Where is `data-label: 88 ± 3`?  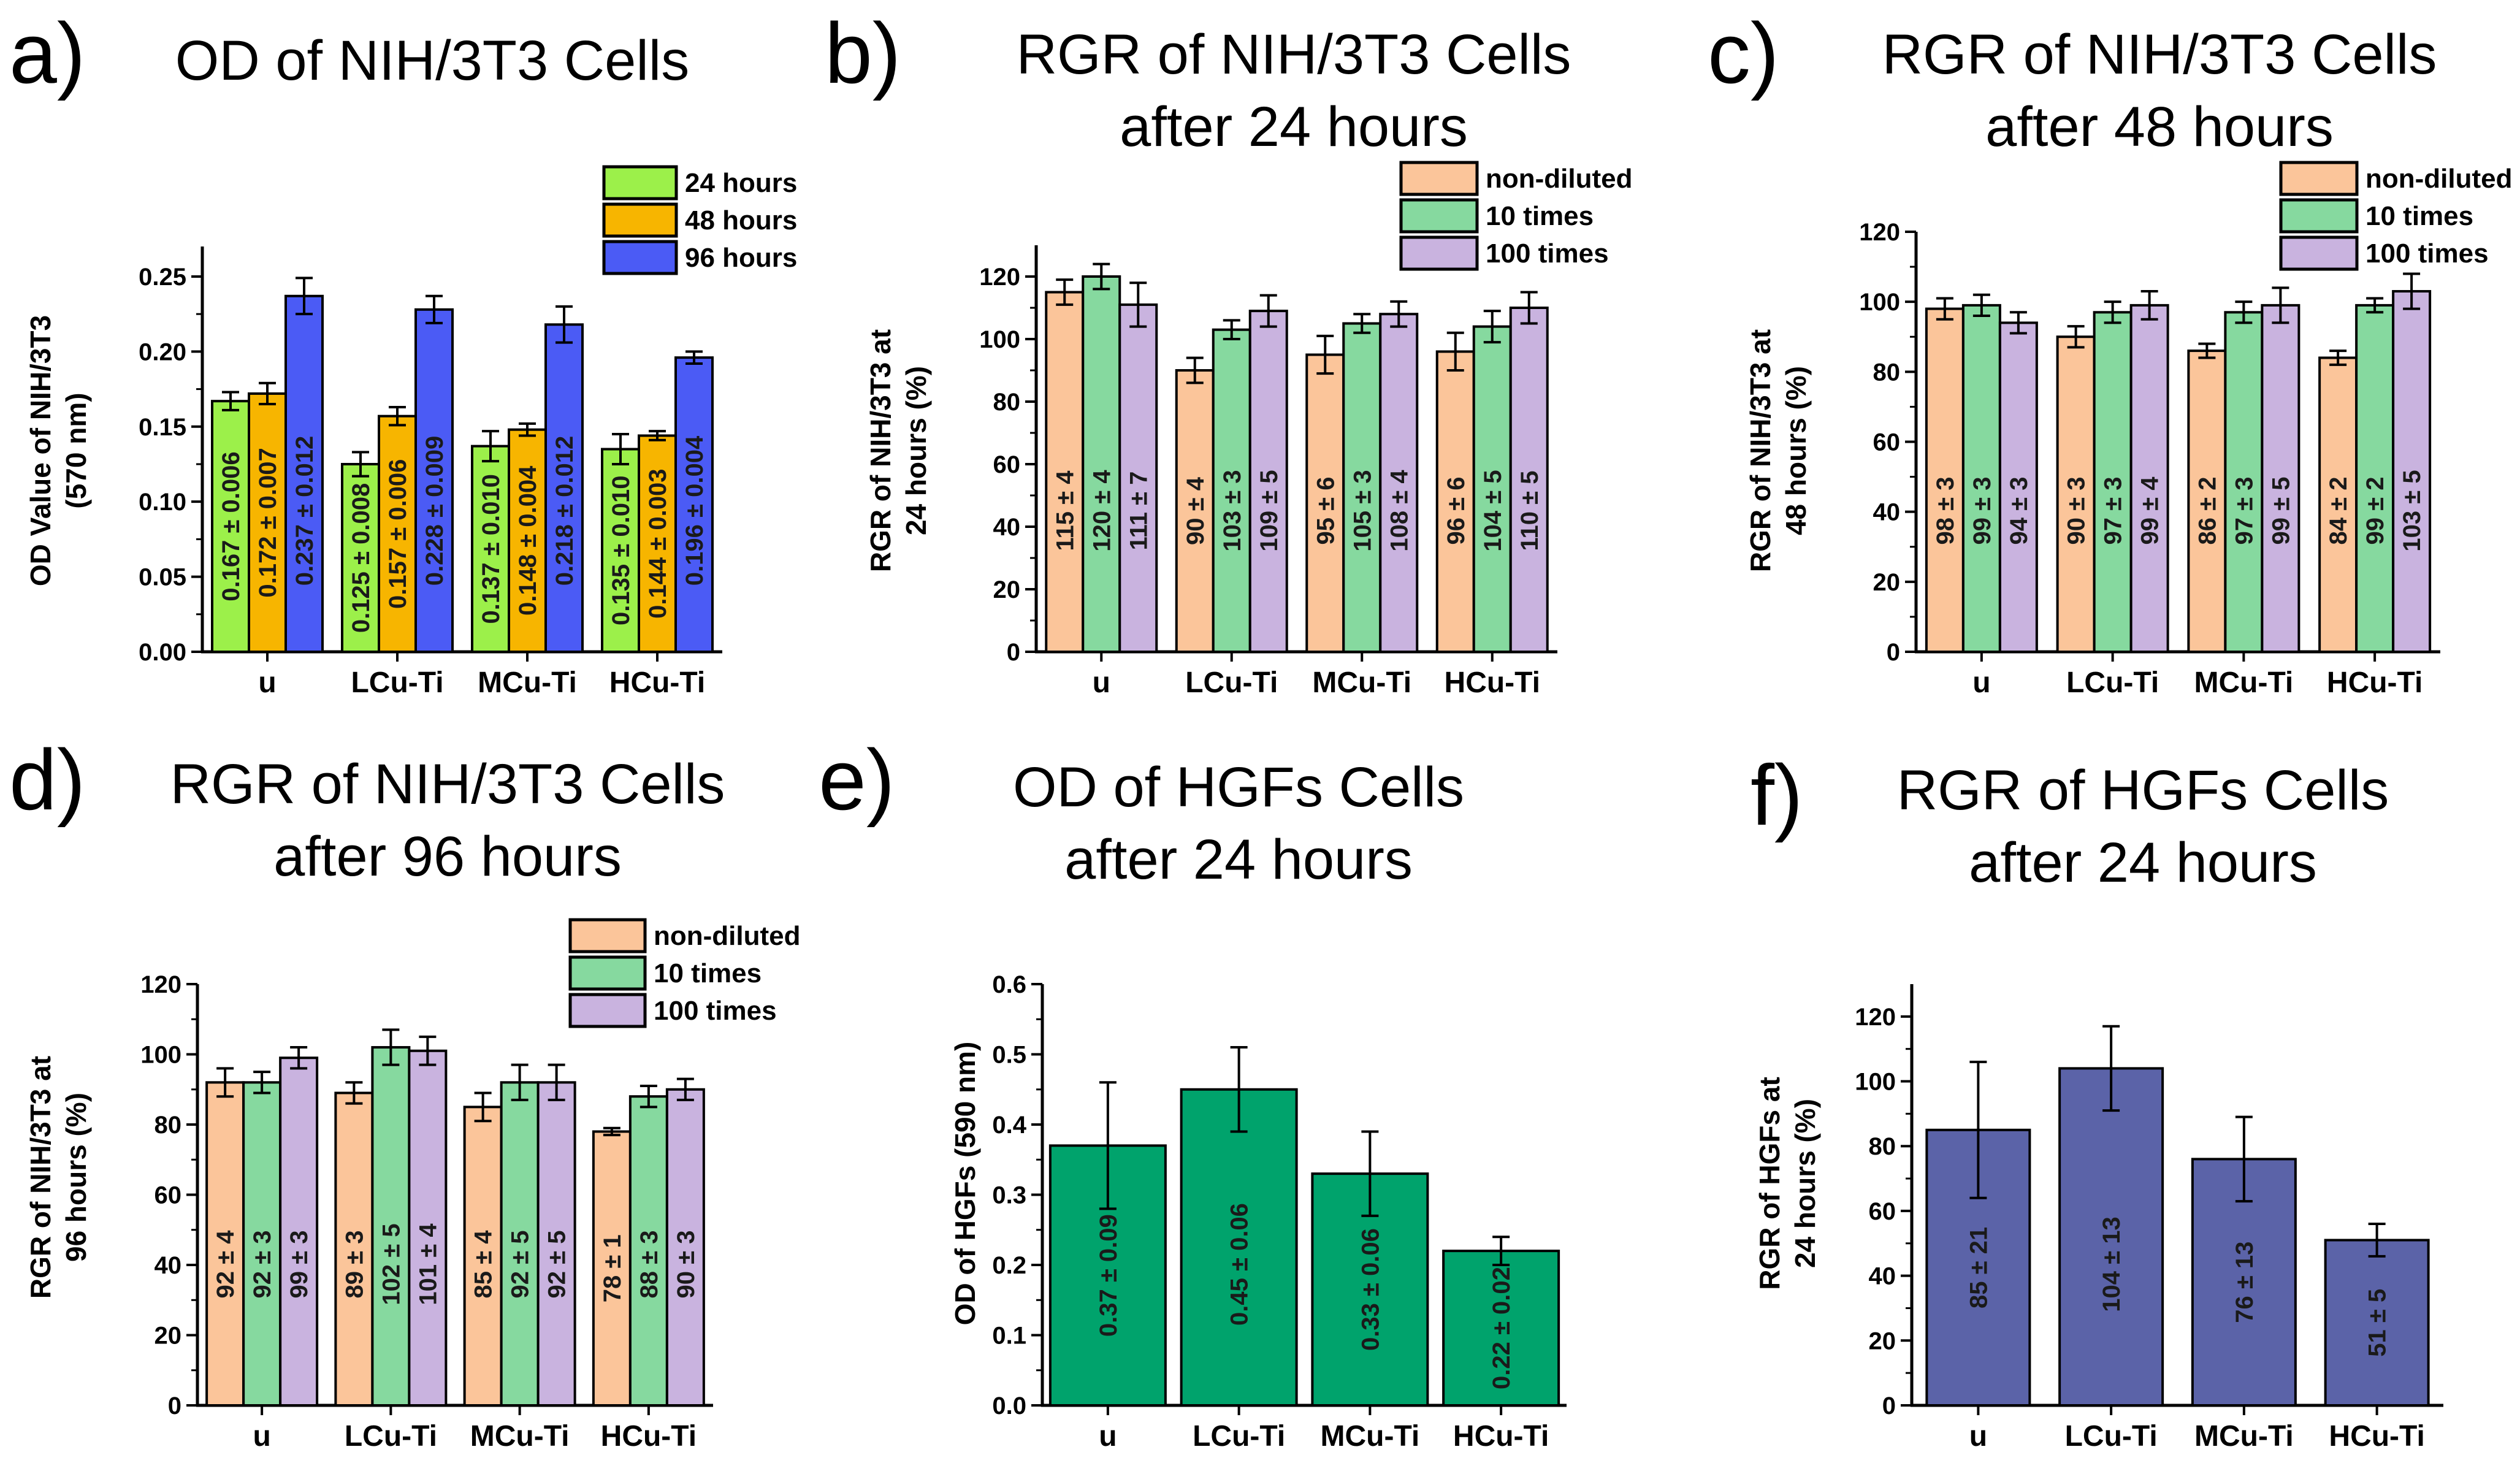
data-label: 88 ± 3 is located at coordinates (649, 1265).